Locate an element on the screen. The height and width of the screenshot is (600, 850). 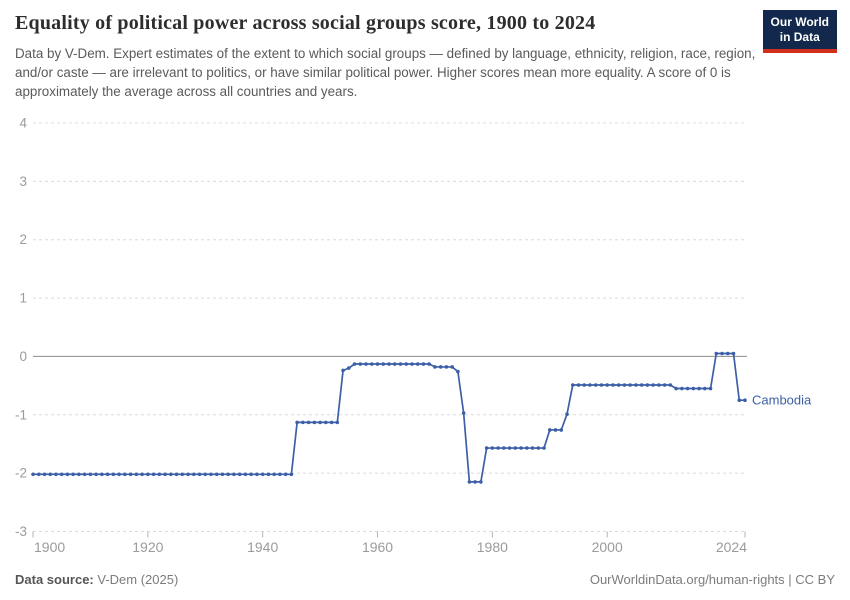
y-axis-tick-label: 1 is located at coordinates (23, 298).